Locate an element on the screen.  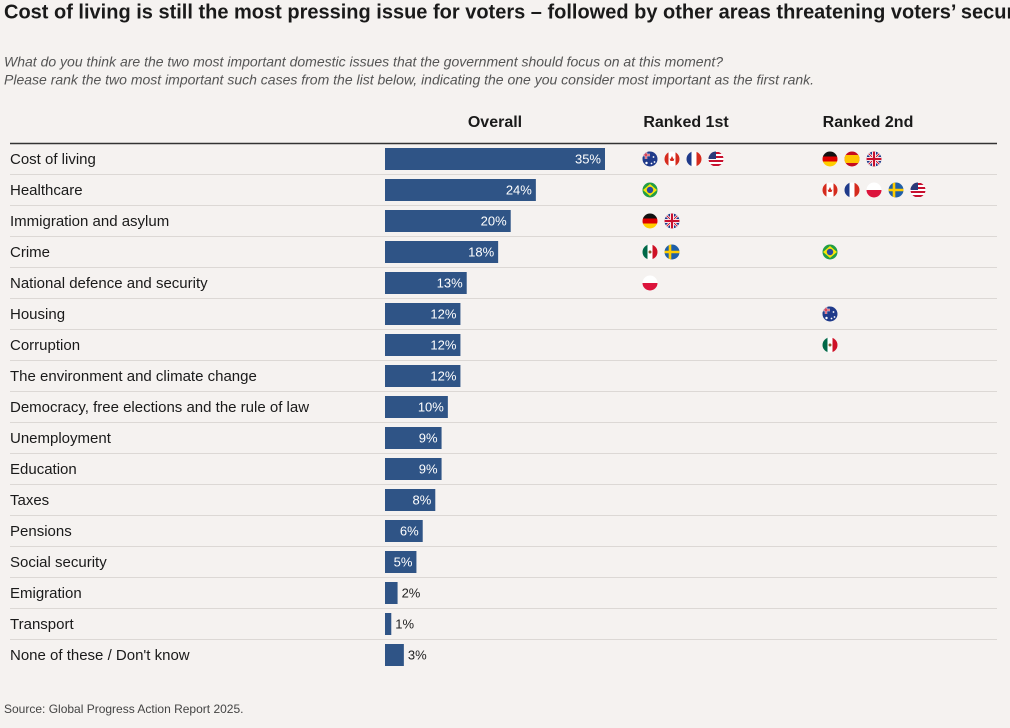
value-label: 2% is located at coordinates (411, 592).